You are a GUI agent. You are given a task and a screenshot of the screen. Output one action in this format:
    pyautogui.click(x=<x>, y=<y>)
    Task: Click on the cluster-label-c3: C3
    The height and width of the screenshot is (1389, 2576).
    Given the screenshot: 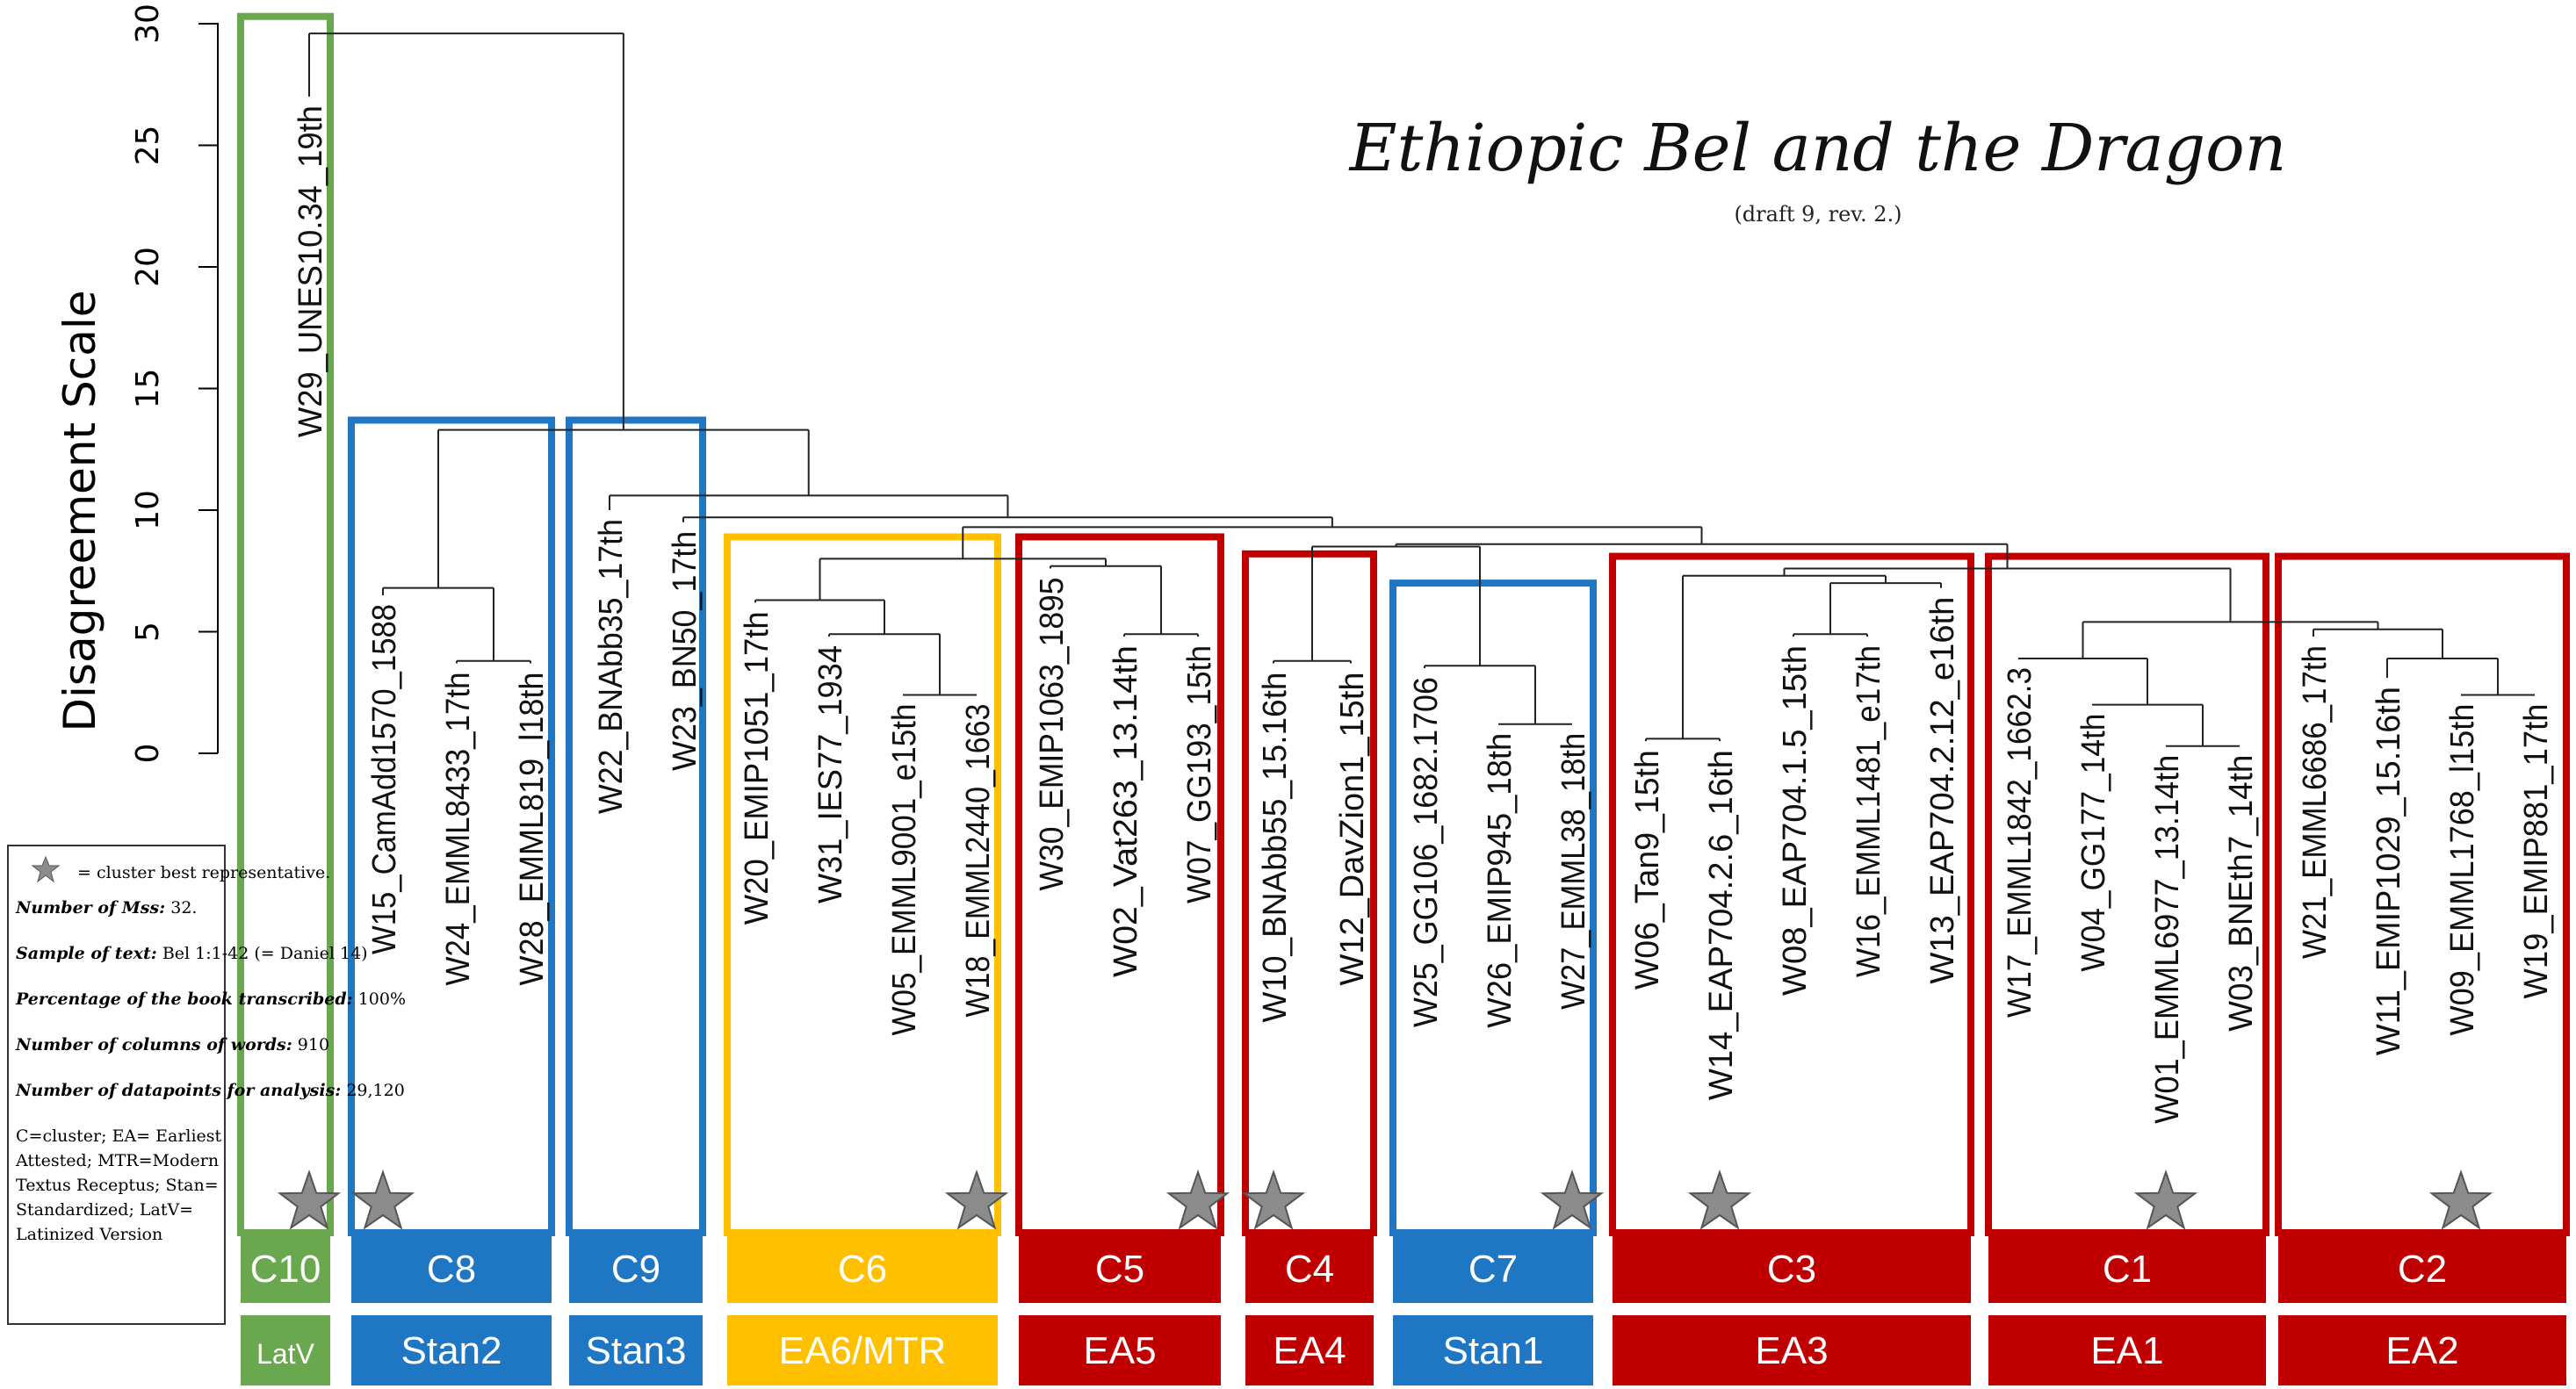 What is the action you would take?
    pyautogui.click(x=1791, y=1269)
    